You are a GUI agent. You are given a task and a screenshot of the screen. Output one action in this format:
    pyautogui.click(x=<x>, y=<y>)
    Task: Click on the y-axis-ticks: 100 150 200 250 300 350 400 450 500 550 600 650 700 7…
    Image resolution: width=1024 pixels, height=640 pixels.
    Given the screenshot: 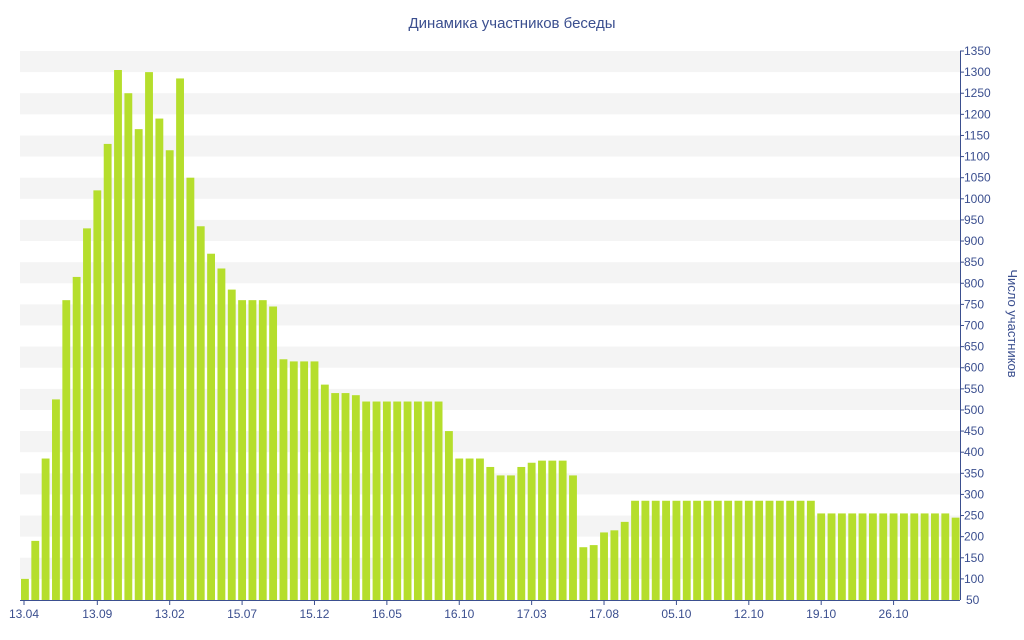 What is the action you would take?
    pyautogui.click(x=975, y=325)
    